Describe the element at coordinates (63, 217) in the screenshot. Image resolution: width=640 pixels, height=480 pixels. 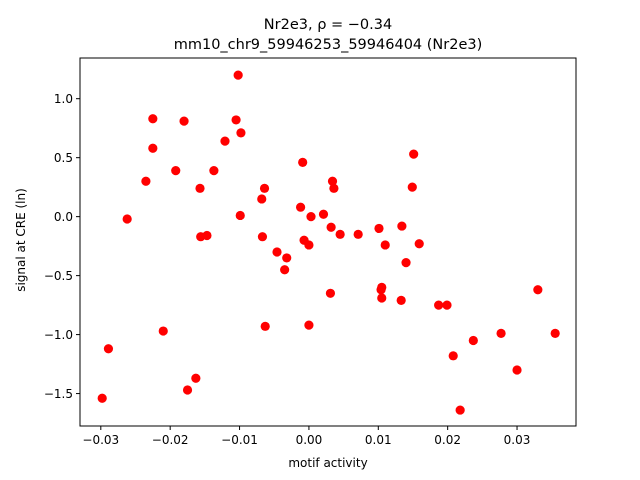
I see `y-tick-label: 0.0` at that location.